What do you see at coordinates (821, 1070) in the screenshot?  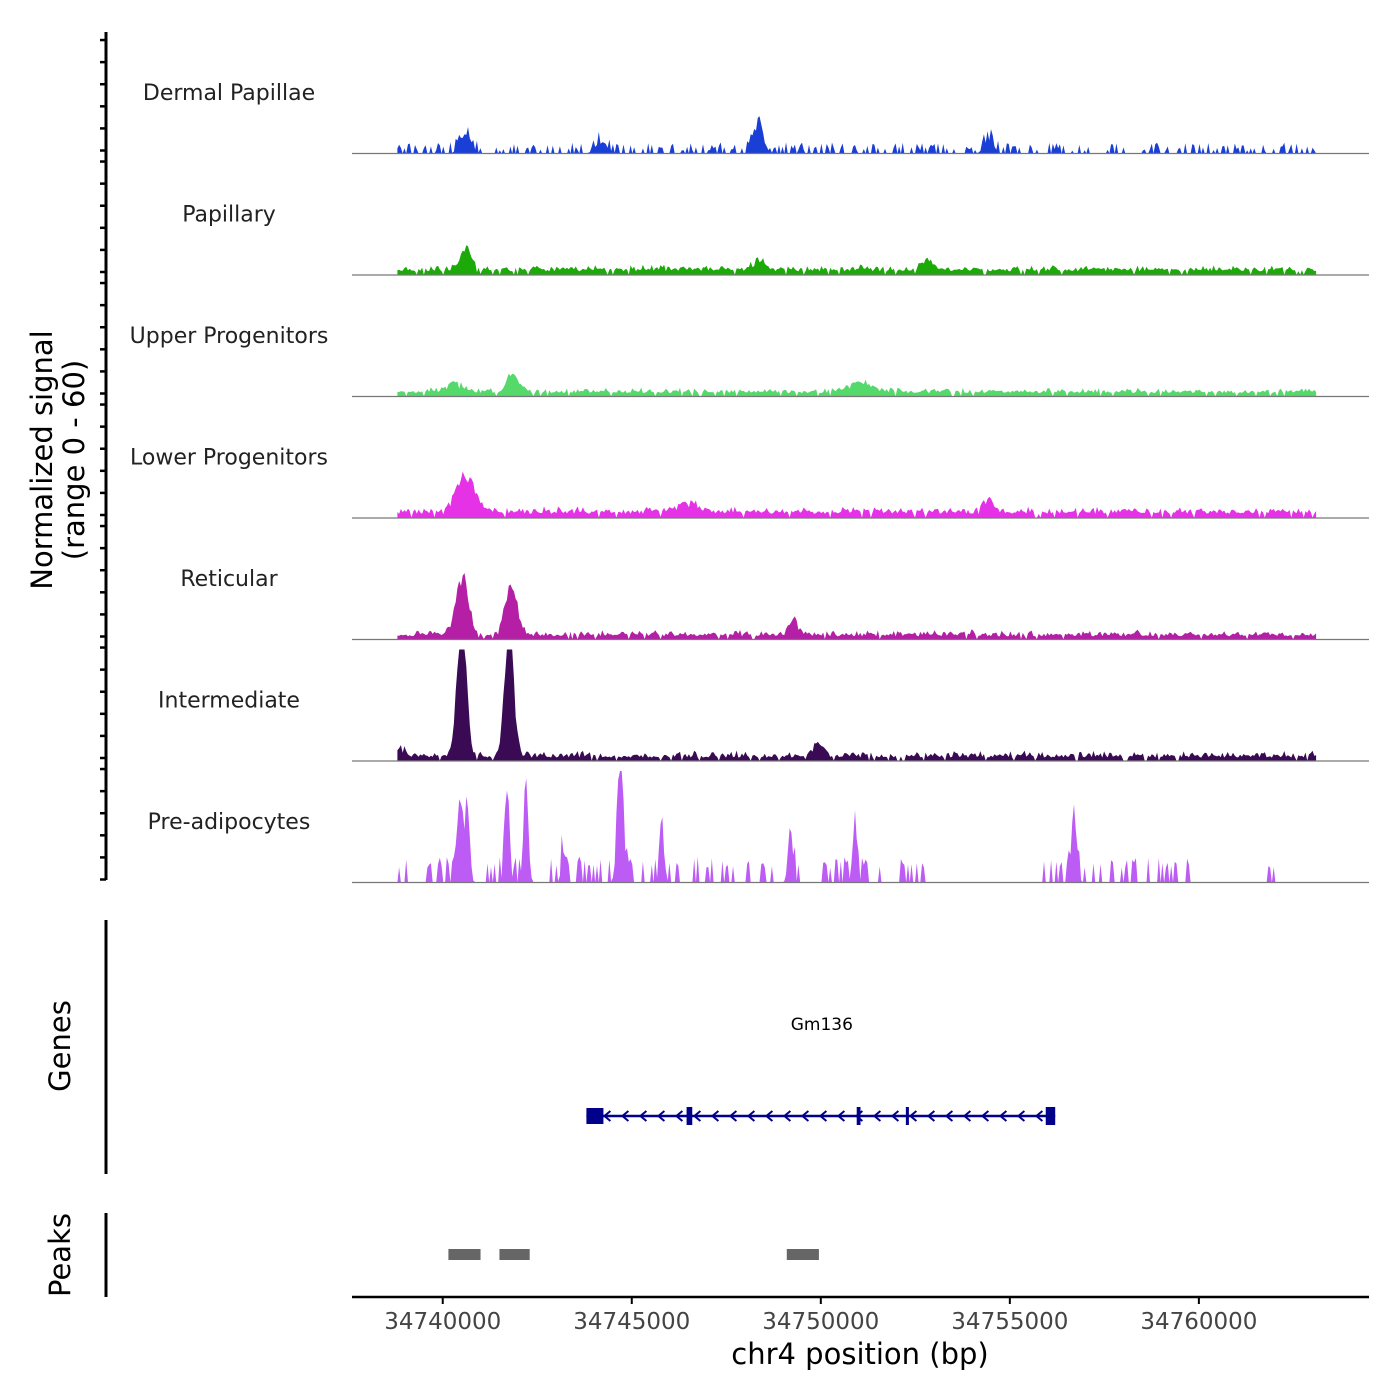 I see `genes-track: Gm136` at bounding box center [821, 1070].